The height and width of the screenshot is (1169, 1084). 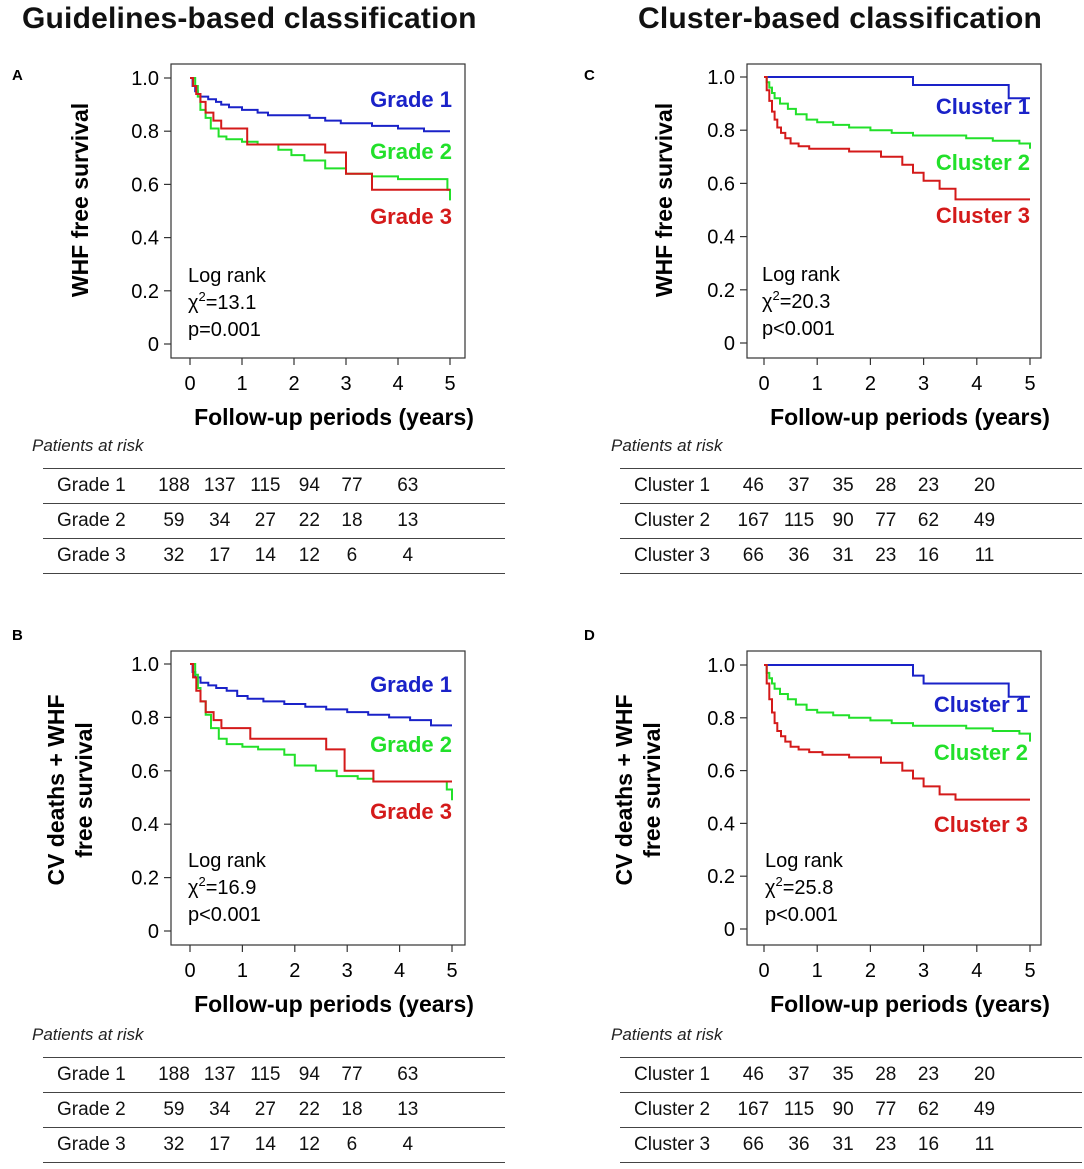 What do you see at coordinates (174, 556) in the screenshot?
I see `risk-count: 32` at bounding box center [174, 556].